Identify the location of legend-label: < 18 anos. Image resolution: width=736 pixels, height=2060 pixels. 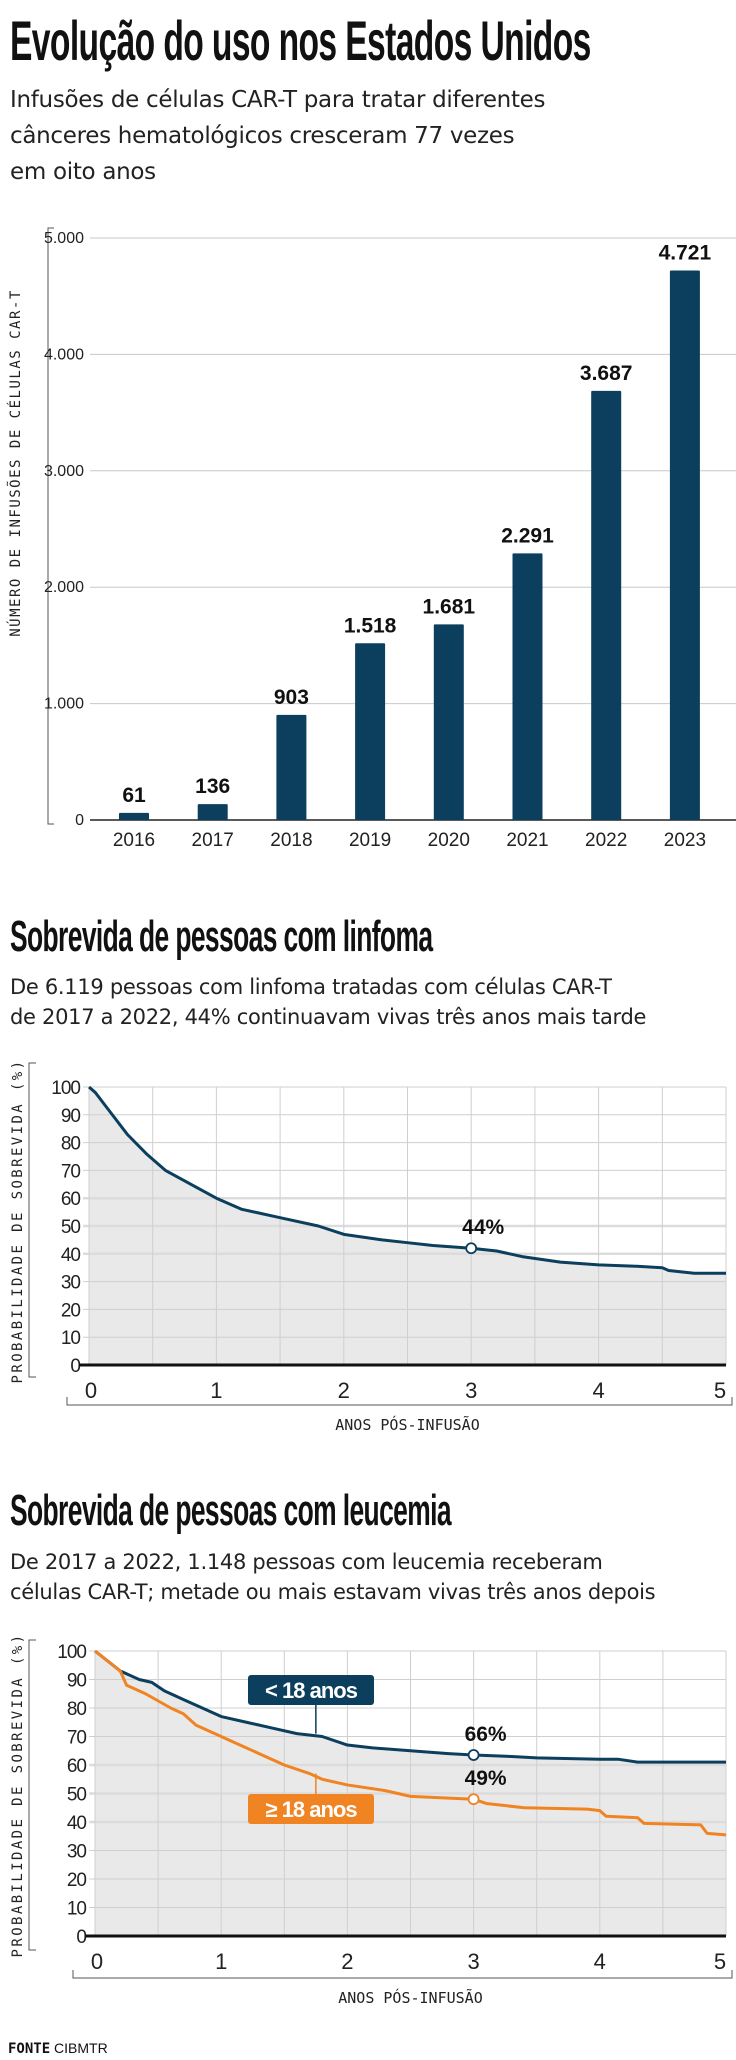
(311, 1690).